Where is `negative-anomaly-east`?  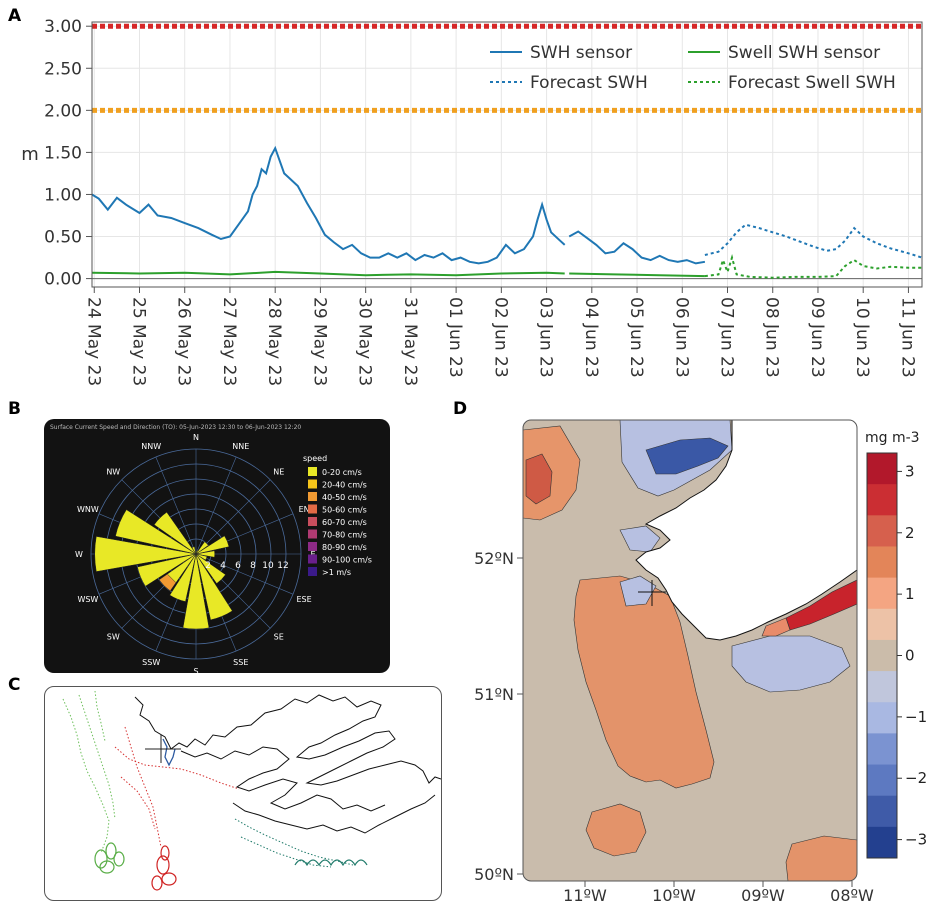 negative-anomaly-east is located at coordinates (791, 664).